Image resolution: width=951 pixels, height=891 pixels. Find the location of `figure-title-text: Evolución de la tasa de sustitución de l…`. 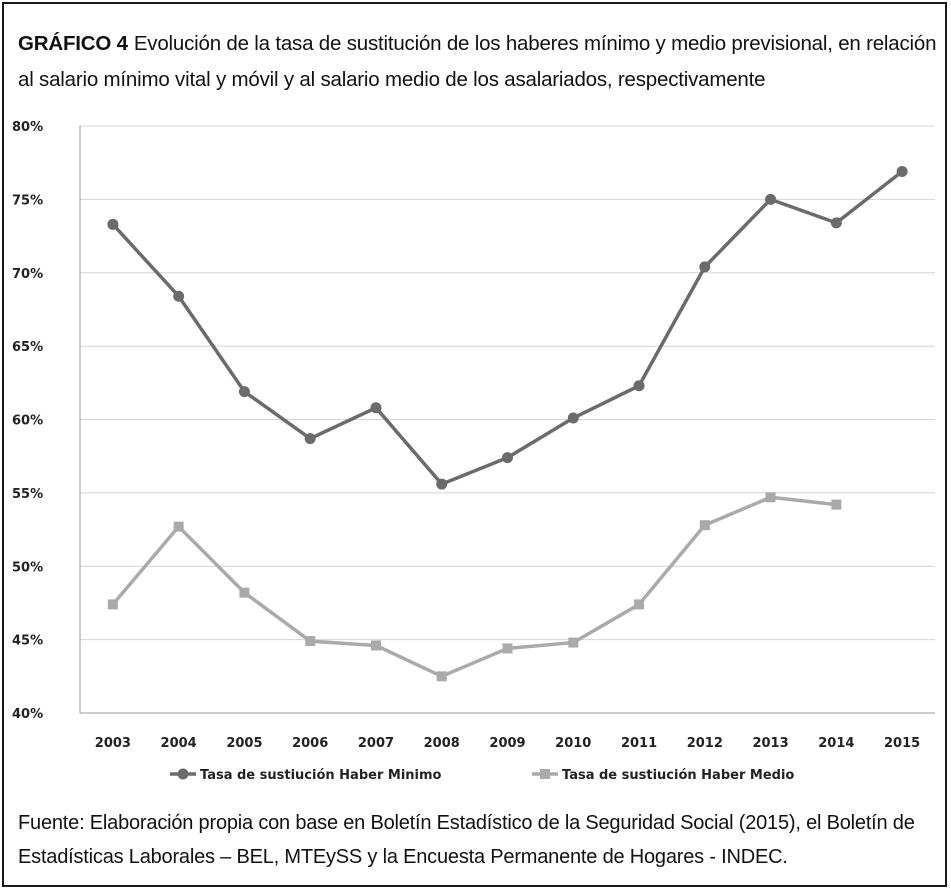

figure-title-text: Evolución de la tasa de sustitución de l… is located at coordinates (477, 61).